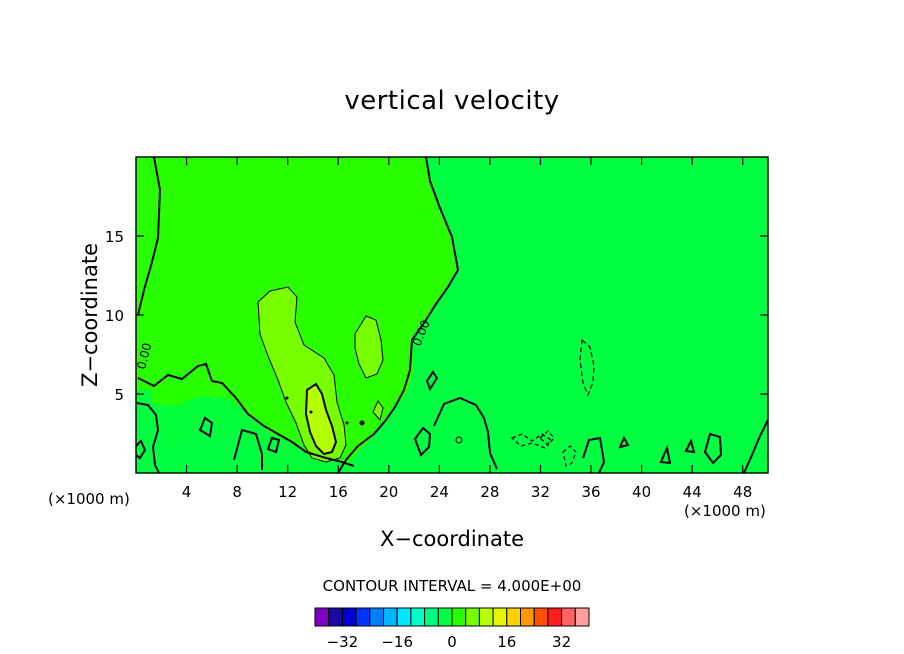 The height and width of the screenshot is (654, 904). What do you see at coordinates (452, 101) in the screenshot?
I see `chart-title: vertical velocity` at bounding box center [452, 101].